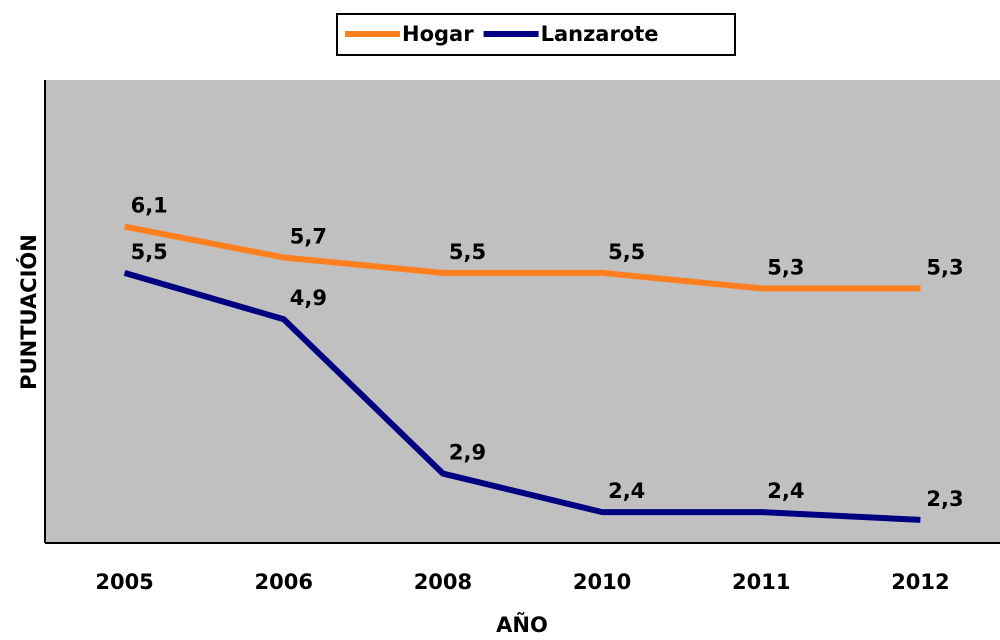  I want to click on x-tick-label: 2010, so click(602, 582).